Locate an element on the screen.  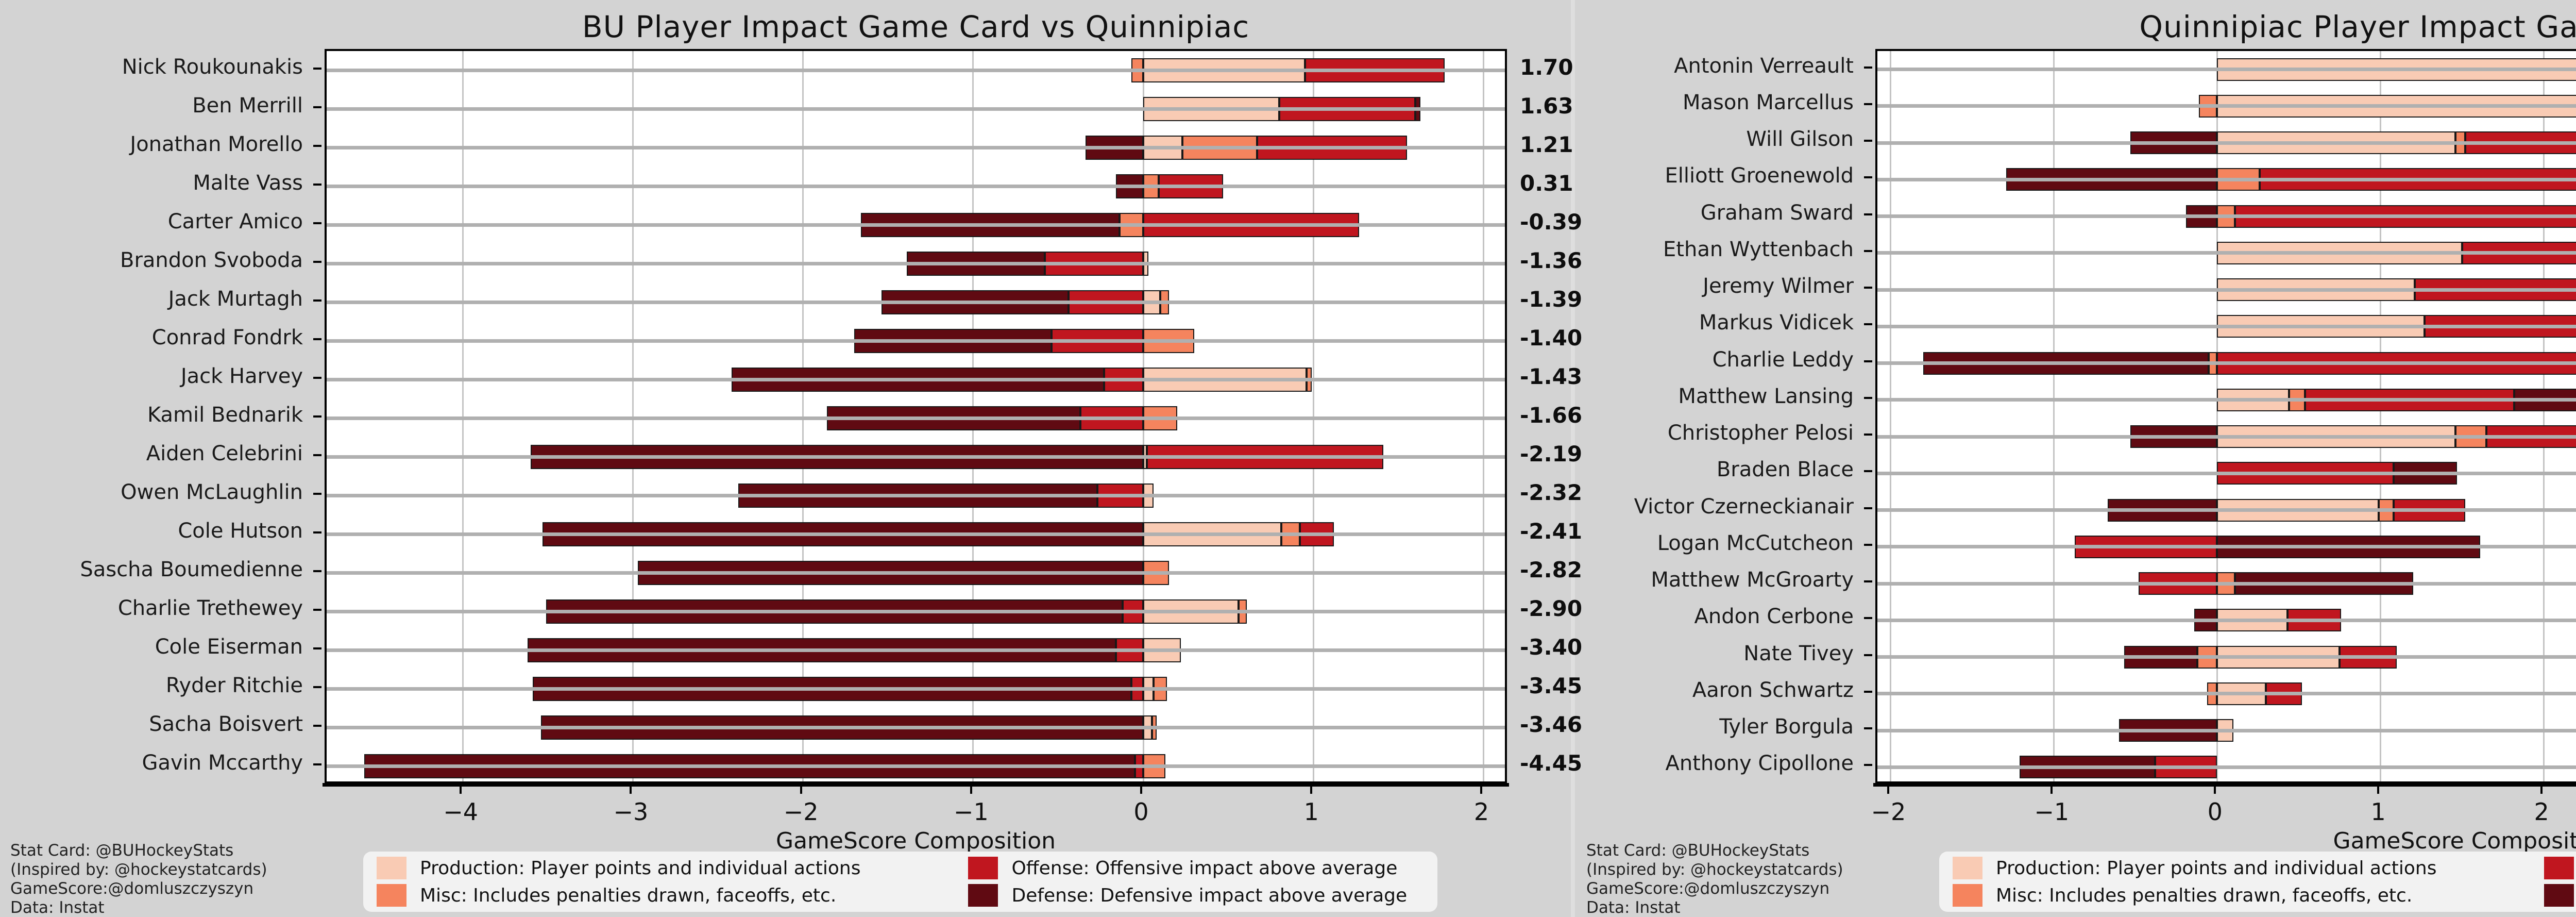
credit-line: (Inspired by: @hockeystatcards) is located at coordinates (138, 869).